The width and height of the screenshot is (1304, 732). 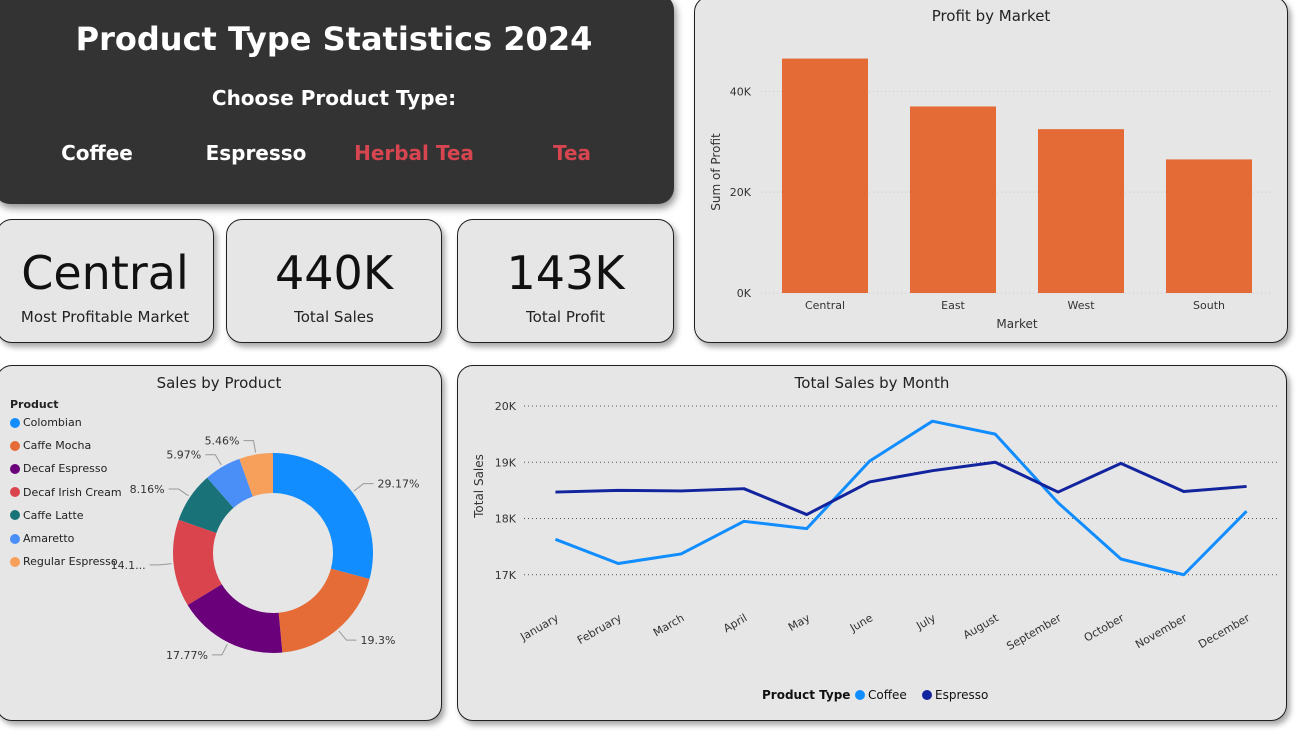 What do you see at coordinates (565, 317) in the screenshot?
I see `kpi-label: Total Profit` at bounding box center [565, 317].